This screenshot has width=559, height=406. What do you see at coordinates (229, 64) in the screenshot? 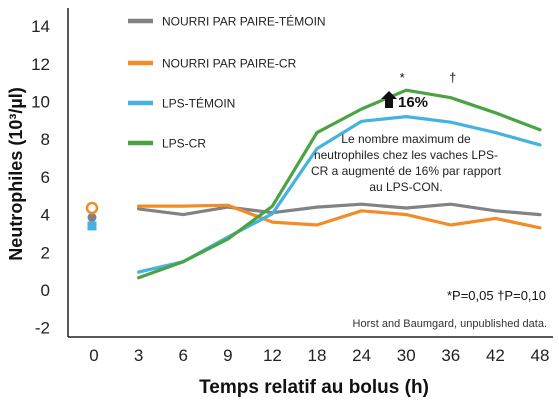
I see `legend-label: NOURRI PAR PAIRE-CR` at bounding box center [229, 64].